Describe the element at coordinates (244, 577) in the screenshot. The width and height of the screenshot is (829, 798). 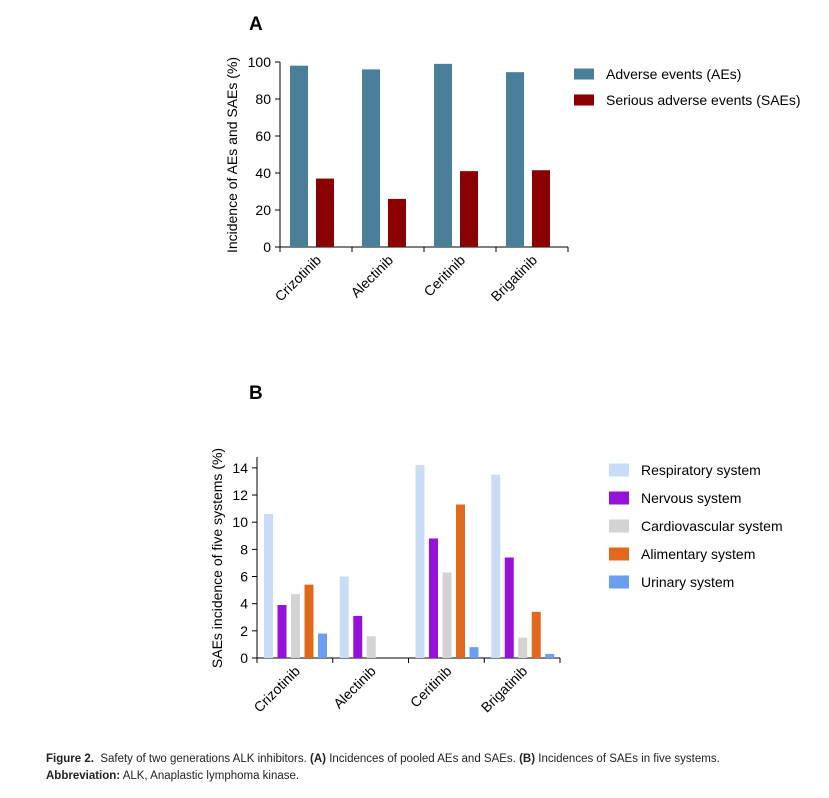
I see `y-tick-label: 6` at that location.